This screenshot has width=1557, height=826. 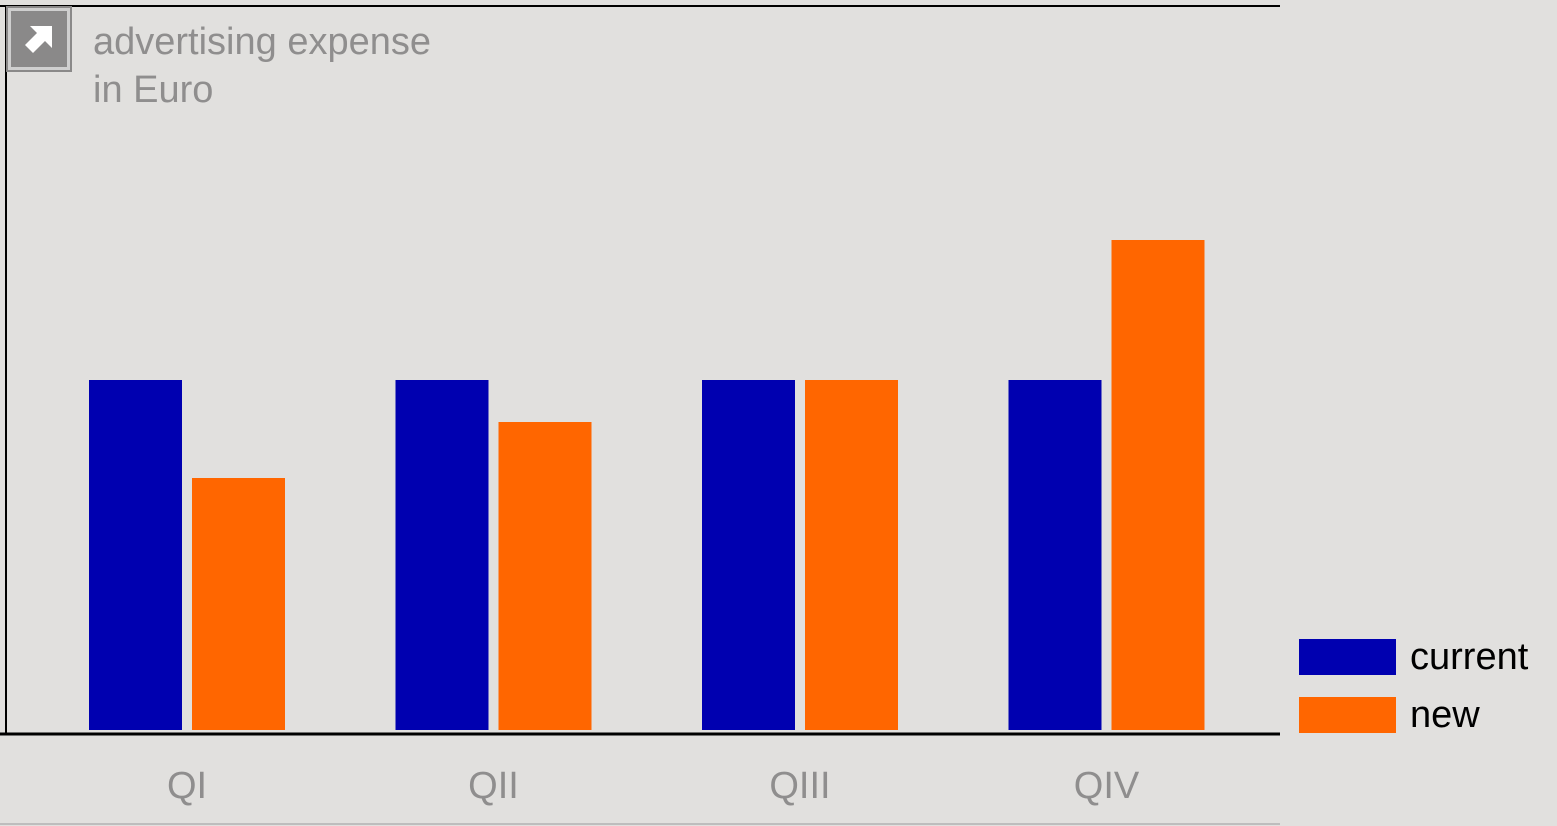 I want to click on x-tick-label-QIV: QIV, so click(x=1107, y=786).